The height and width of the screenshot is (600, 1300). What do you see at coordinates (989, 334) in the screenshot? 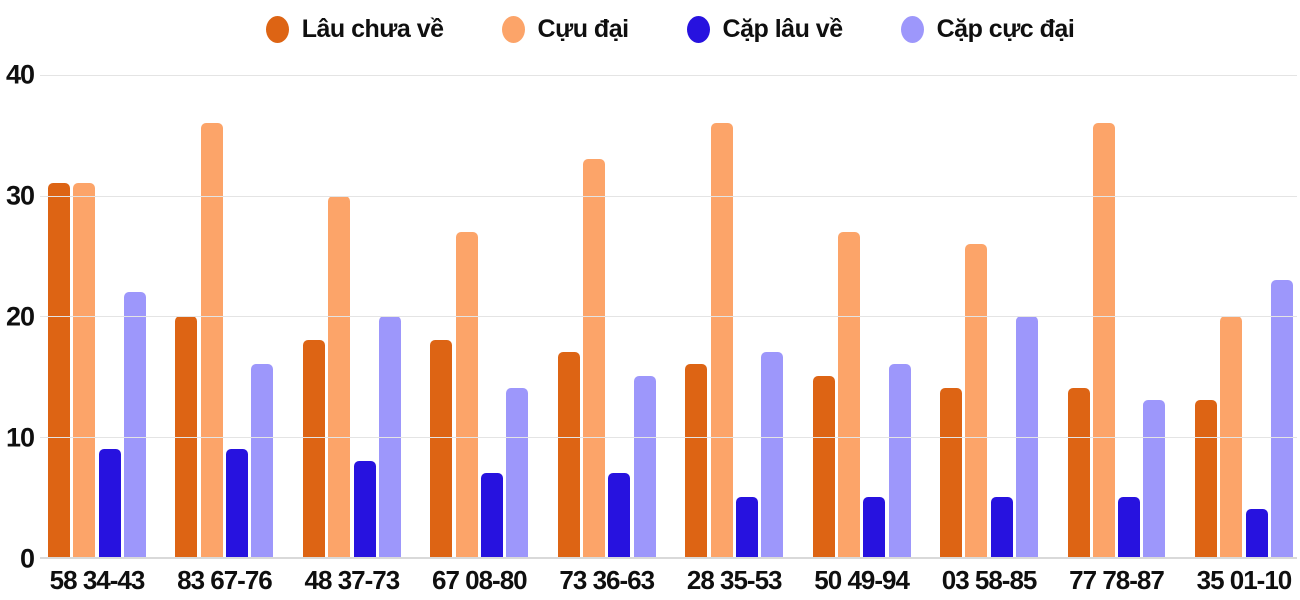
I see `bar-group-8: 03 58-85` at bounding box center [989, 334].